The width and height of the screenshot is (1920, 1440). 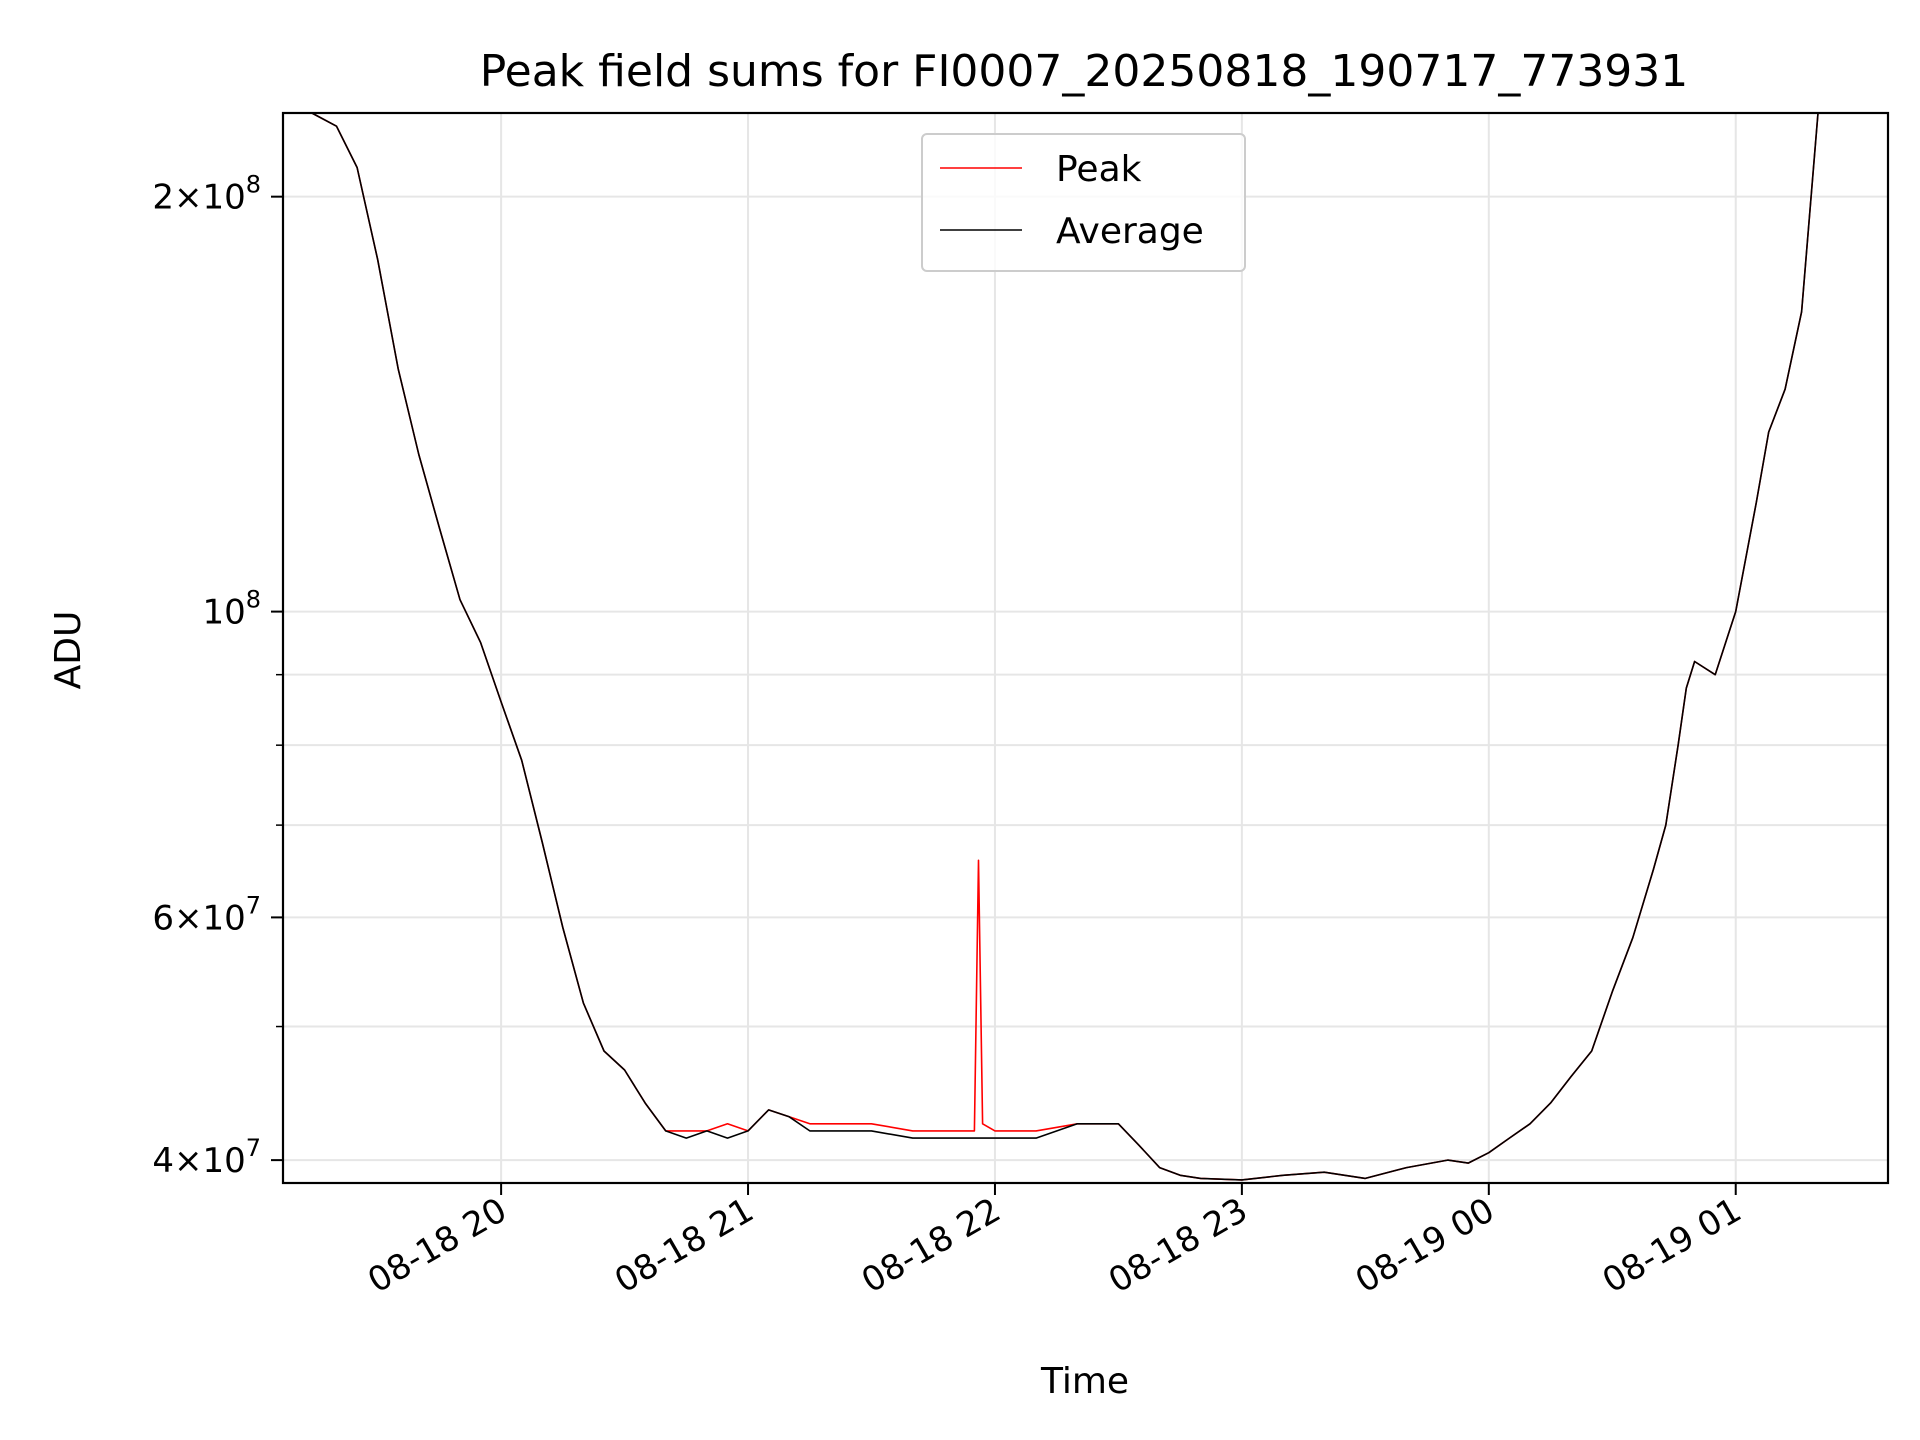 What do you see at coordinates (1084, 1381) in the screenshot?
I see `x-axis-label: Time` at bounding box center [1084, 1381].